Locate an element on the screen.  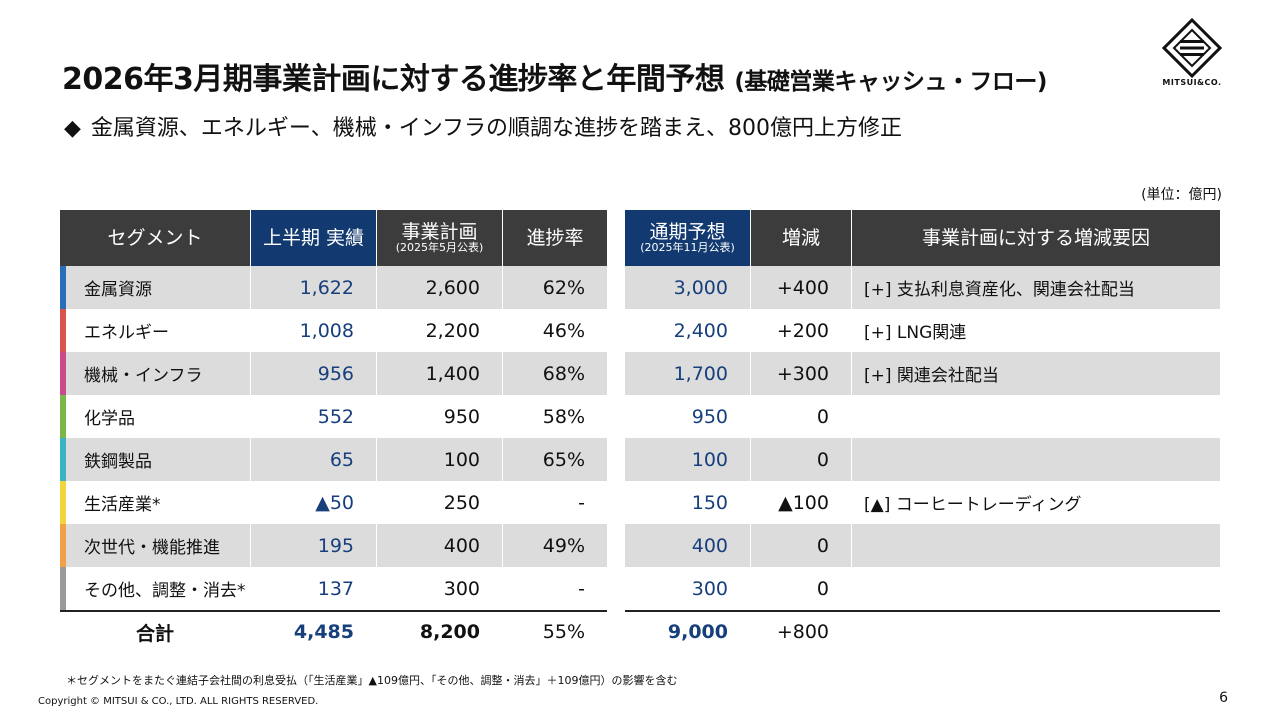
header-segment: セグメント is located at coordinates (155, 238).